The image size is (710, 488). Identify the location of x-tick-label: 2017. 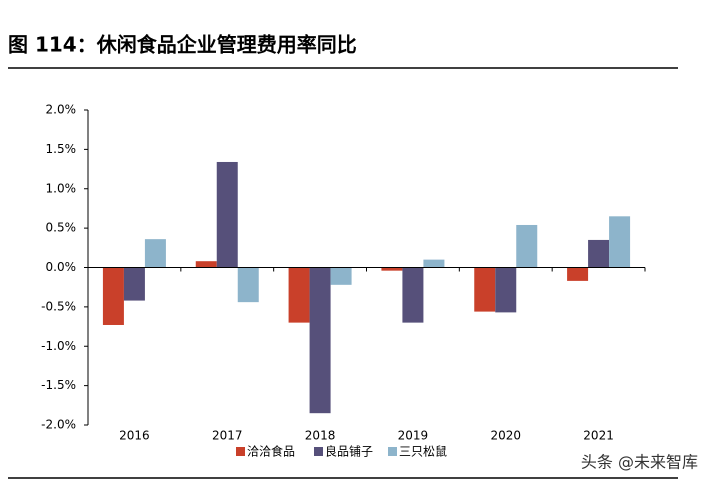
(227, 436).